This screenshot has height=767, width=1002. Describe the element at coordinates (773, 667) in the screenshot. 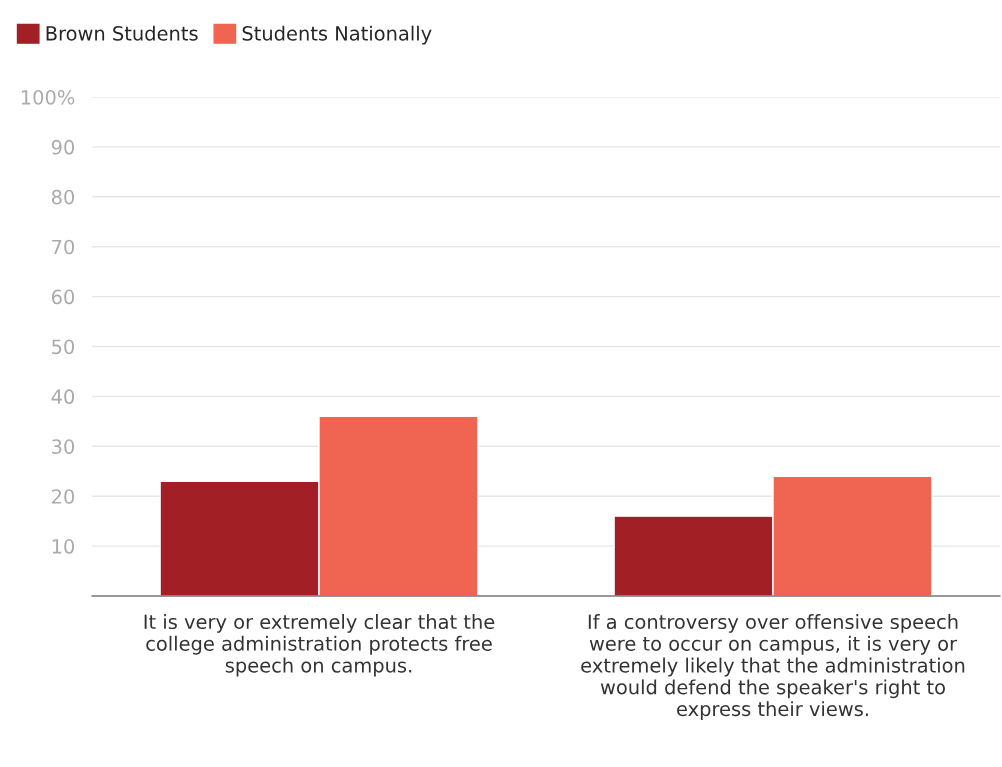

I see `x-tick-label: If a controversy over offensive speech were to occur on campus, it is very or extremely likely that the administration would defend the speaker's right to express their views.` at that location.